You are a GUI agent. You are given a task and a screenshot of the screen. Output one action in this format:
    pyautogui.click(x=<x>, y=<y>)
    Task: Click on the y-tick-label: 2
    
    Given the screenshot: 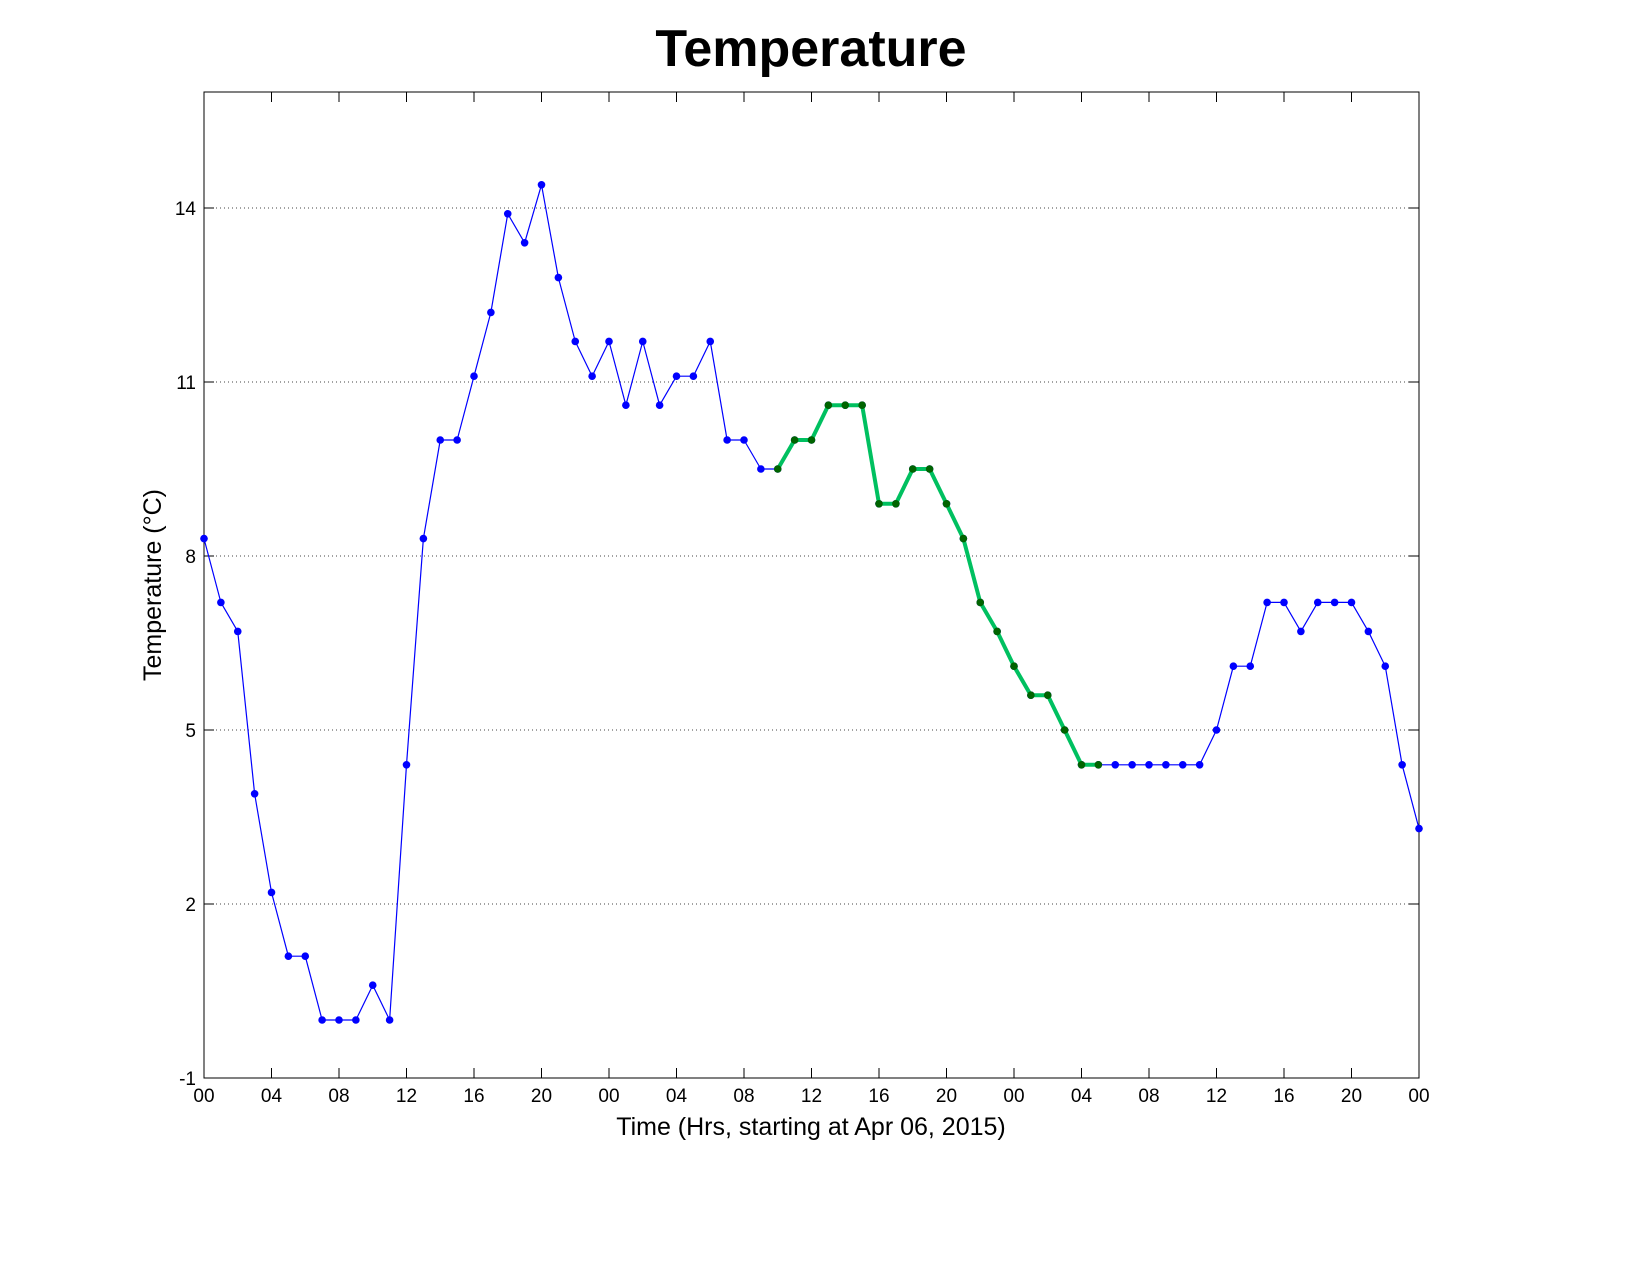 What is the action you would take?
    pyautogui.click(x=190, y=905)
    